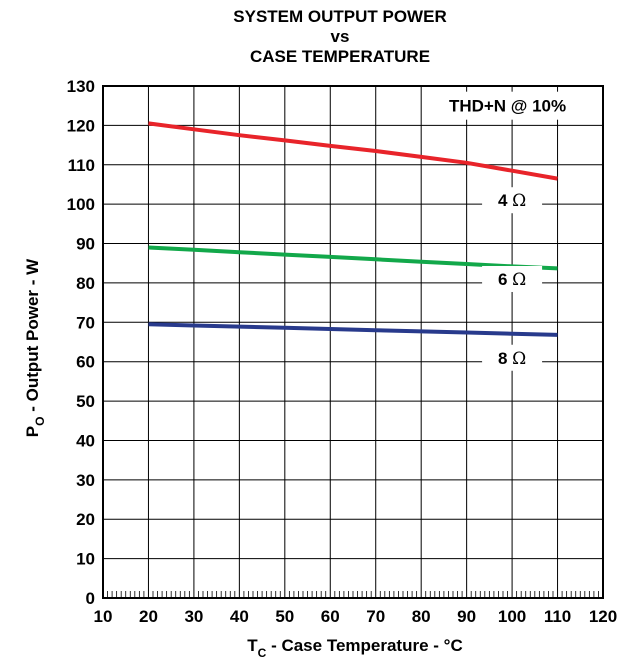 The width and height of the screenshot is (636, 664). I want to click on y-tick-label-10: 10, so click(85, 559).